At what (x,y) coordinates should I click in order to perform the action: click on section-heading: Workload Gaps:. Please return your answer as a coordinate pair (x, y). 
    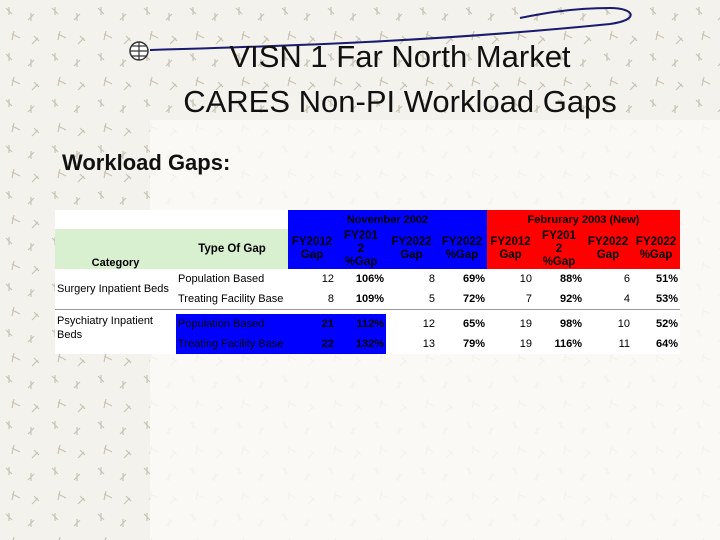
    Looking at the image, I should click on (146, 162).